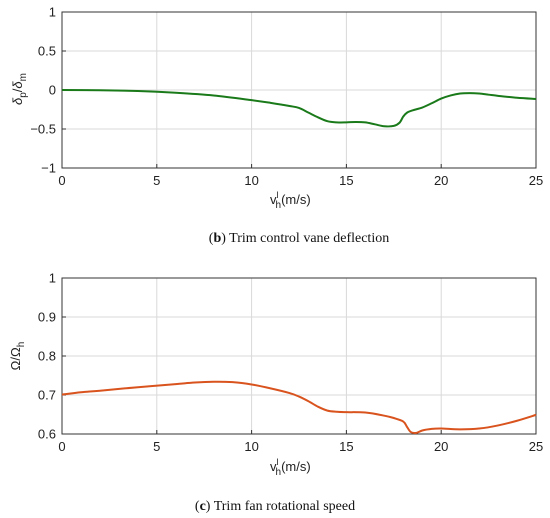  What do you see at coordinates (290, 467) in the screenshot?
I see `c-x-axis-label: vl h(m/s)` at bounding box center [290, 467].